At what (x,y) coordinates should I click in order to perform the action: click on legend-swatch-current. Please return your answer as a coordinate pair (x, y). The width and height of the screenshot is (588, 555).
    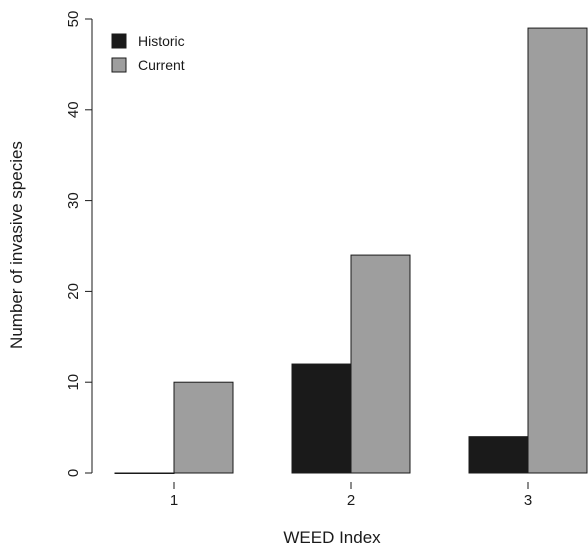
    Looking at the image, I should click on (119, 65).